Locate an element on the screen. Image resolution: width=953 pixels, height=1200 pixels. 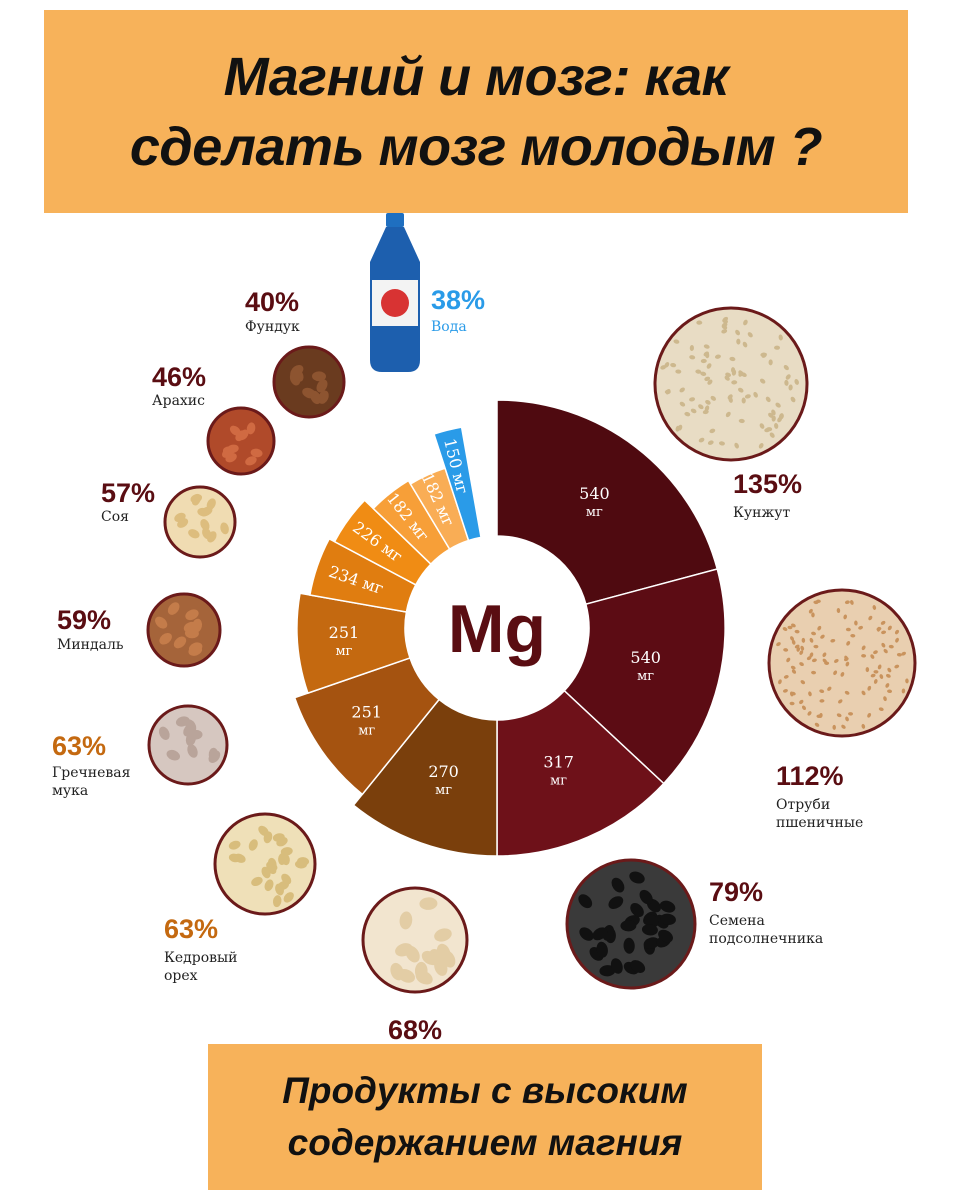
product-name-8: Арахис is located at coordinates (178, 401).